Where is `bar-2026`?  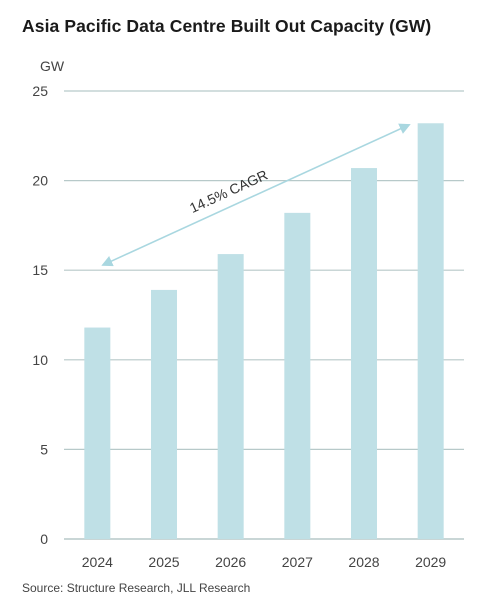
bar-2026 is located at coordinates (230, 396).